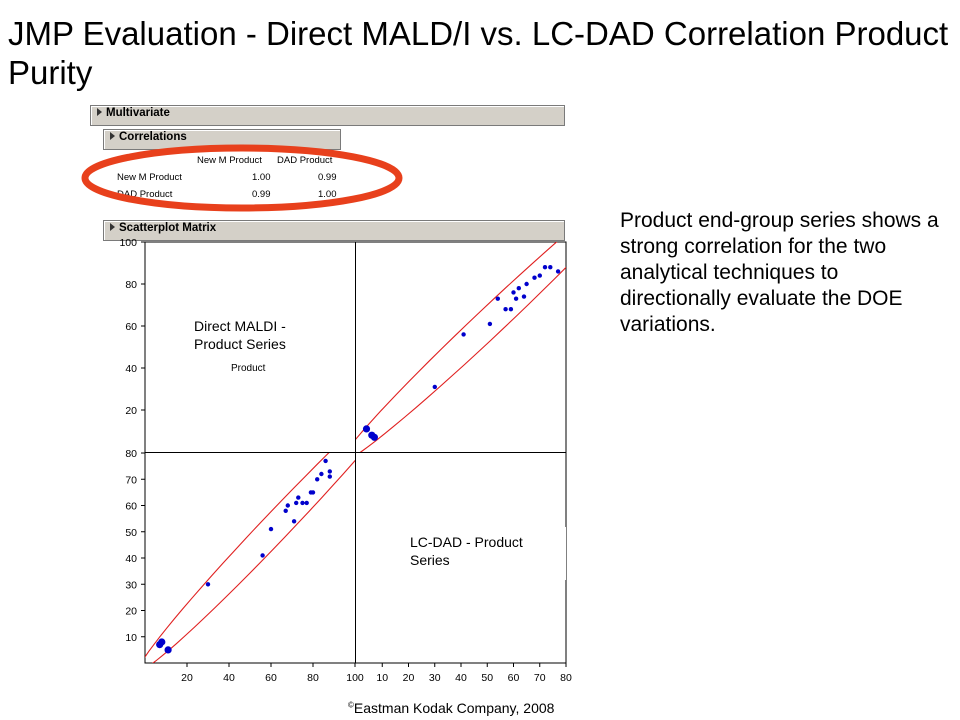 This screenshot has width=960, height=720. I want to click on footer-text: Eastman Kodak Company, 2008, so click(454, 708).